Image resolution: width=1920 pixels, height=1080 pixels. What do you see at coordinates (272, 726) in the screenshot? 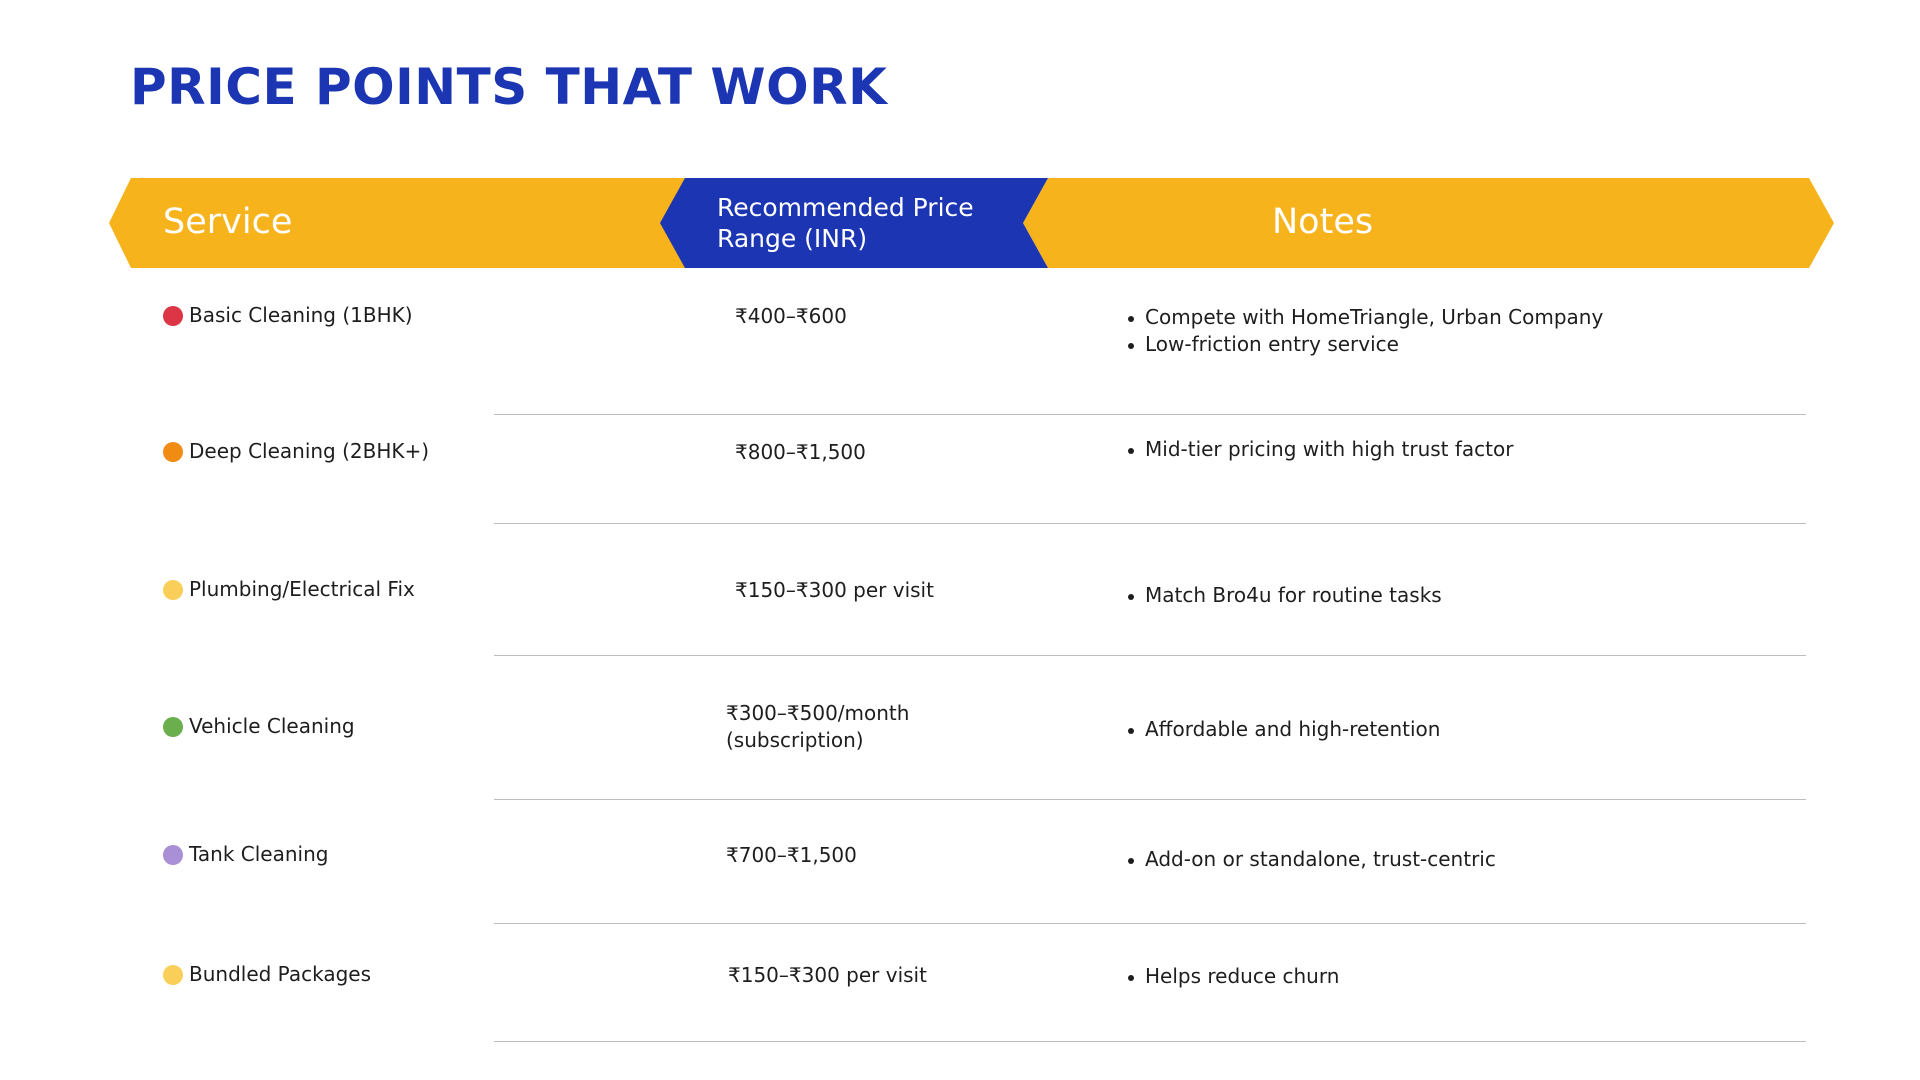
I see `service-name: Vehicle Cleaning` at bounding box center [272, 726].